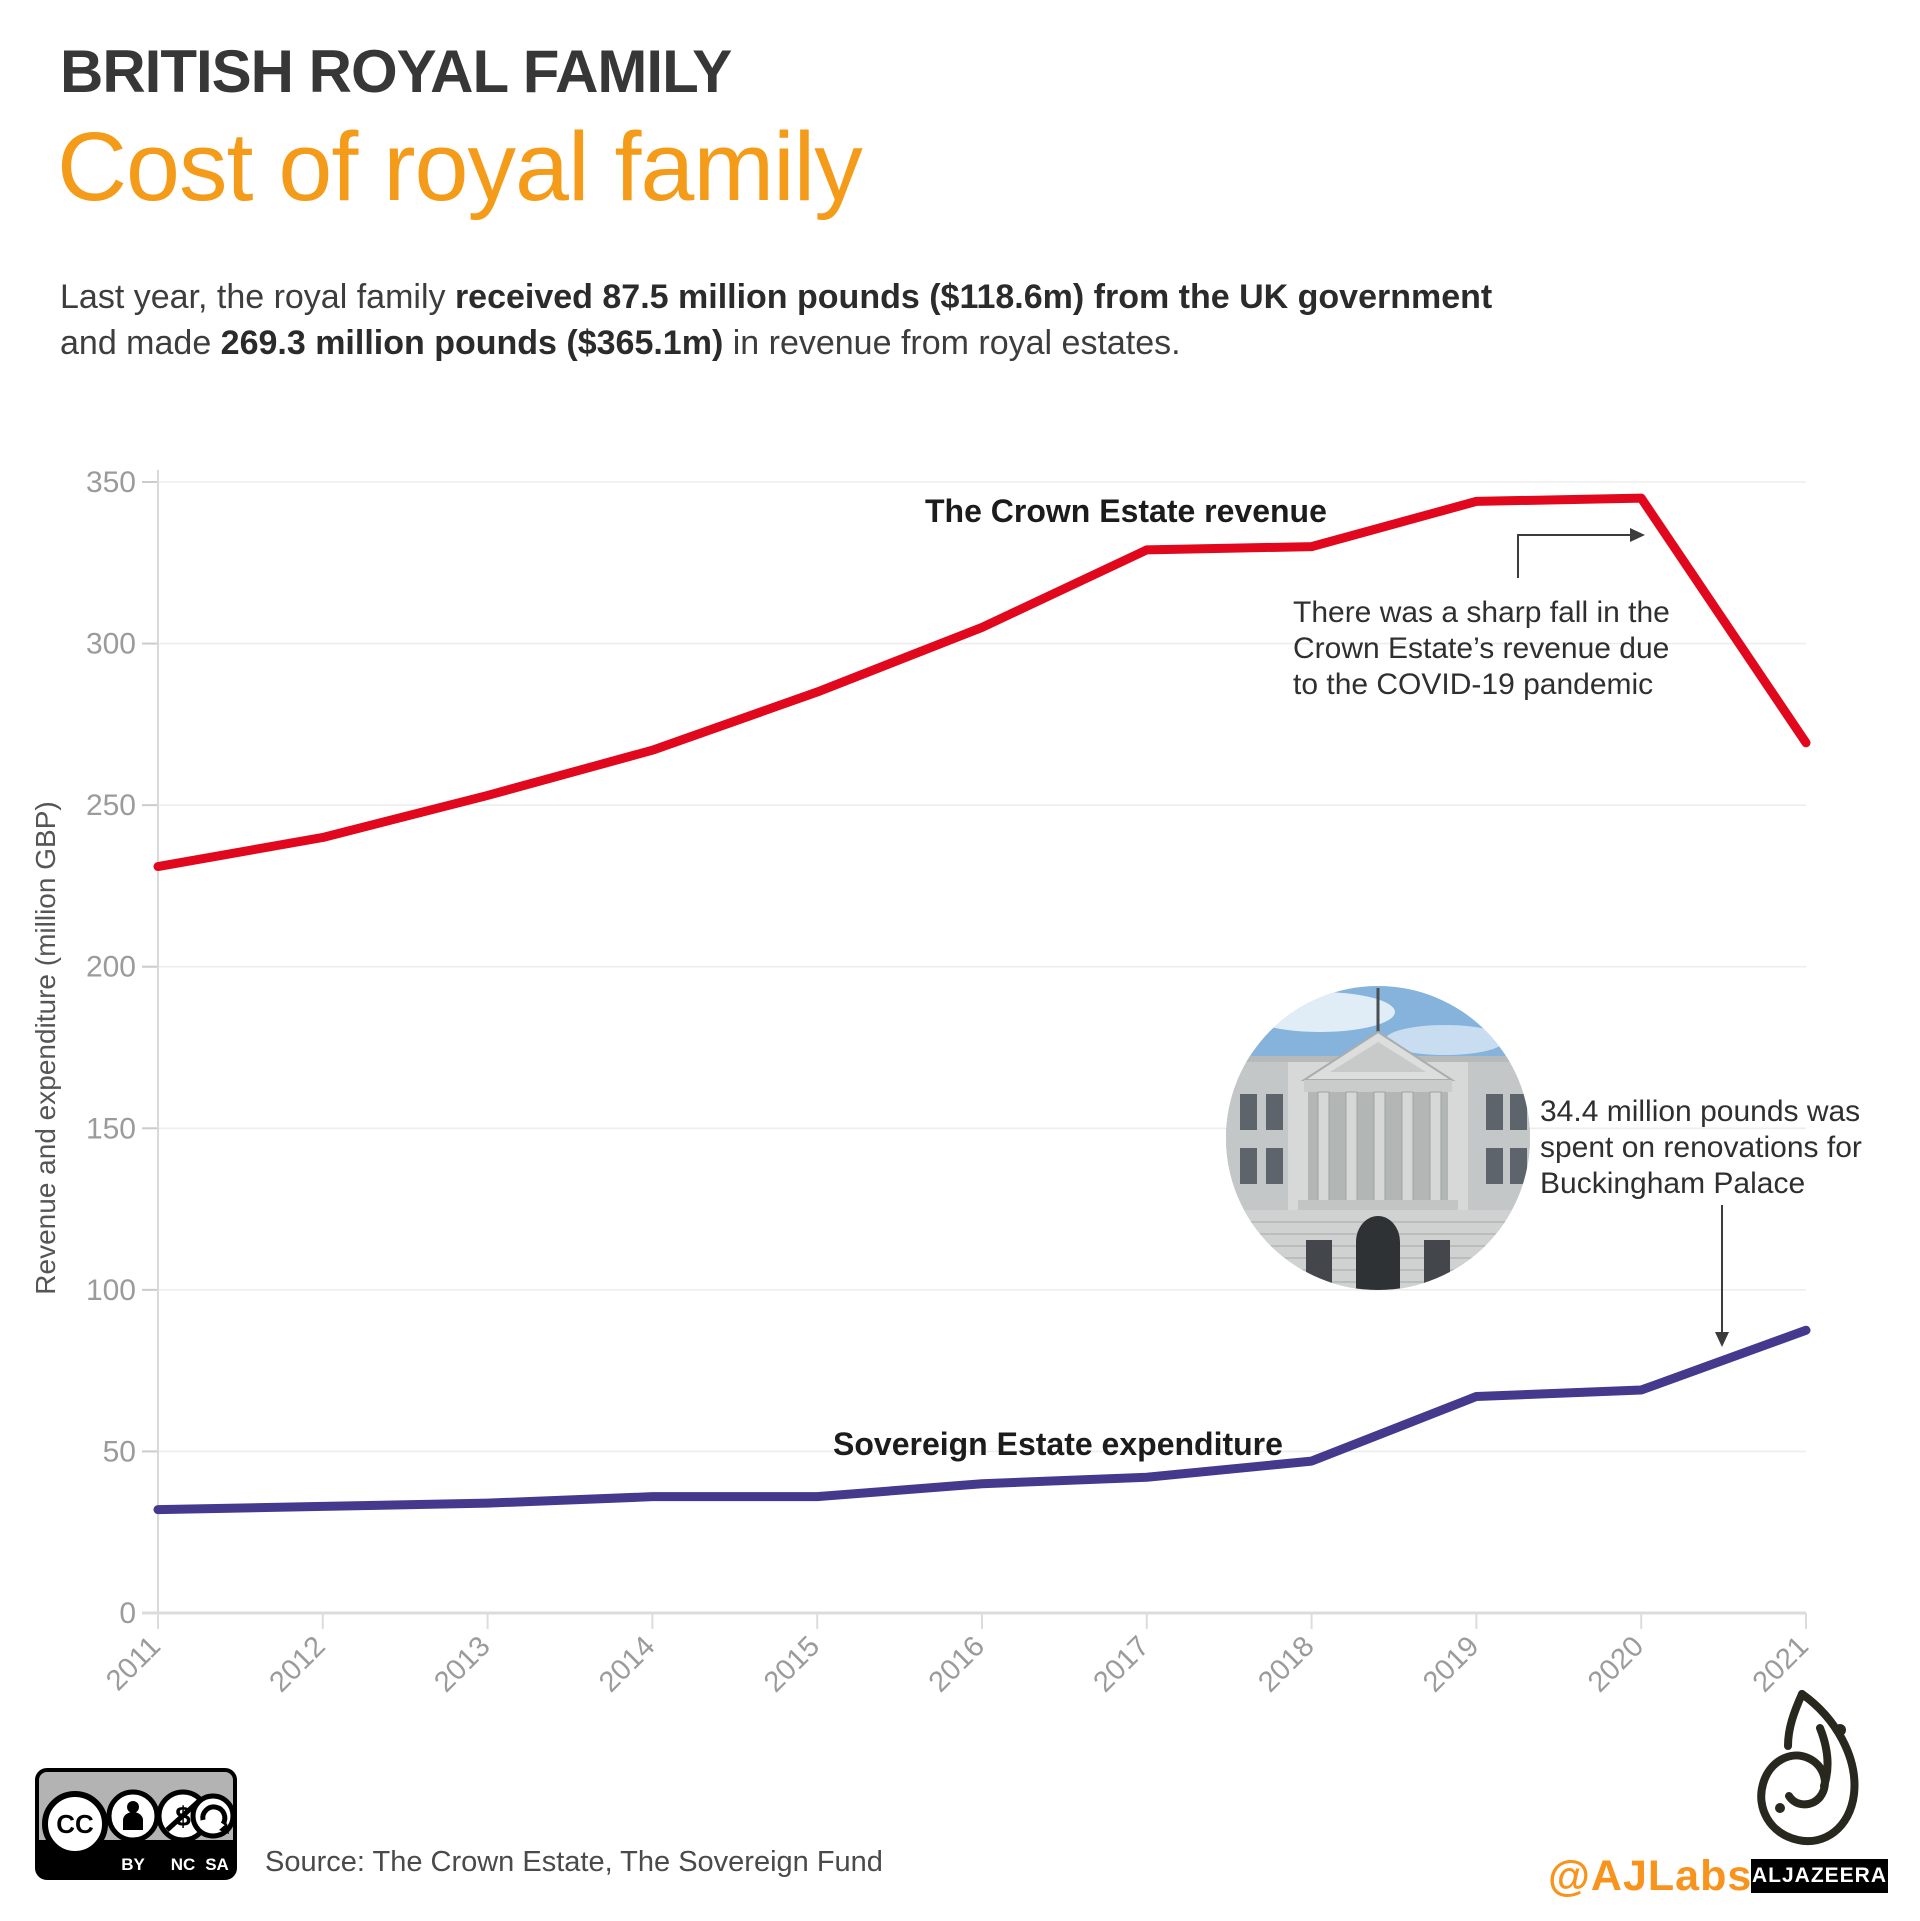 The image size is (1920, 1921). What do you see at coordinates (140, 343) in the screenshot?
I see `intro-text: and made` at bounding box center [140, 343].